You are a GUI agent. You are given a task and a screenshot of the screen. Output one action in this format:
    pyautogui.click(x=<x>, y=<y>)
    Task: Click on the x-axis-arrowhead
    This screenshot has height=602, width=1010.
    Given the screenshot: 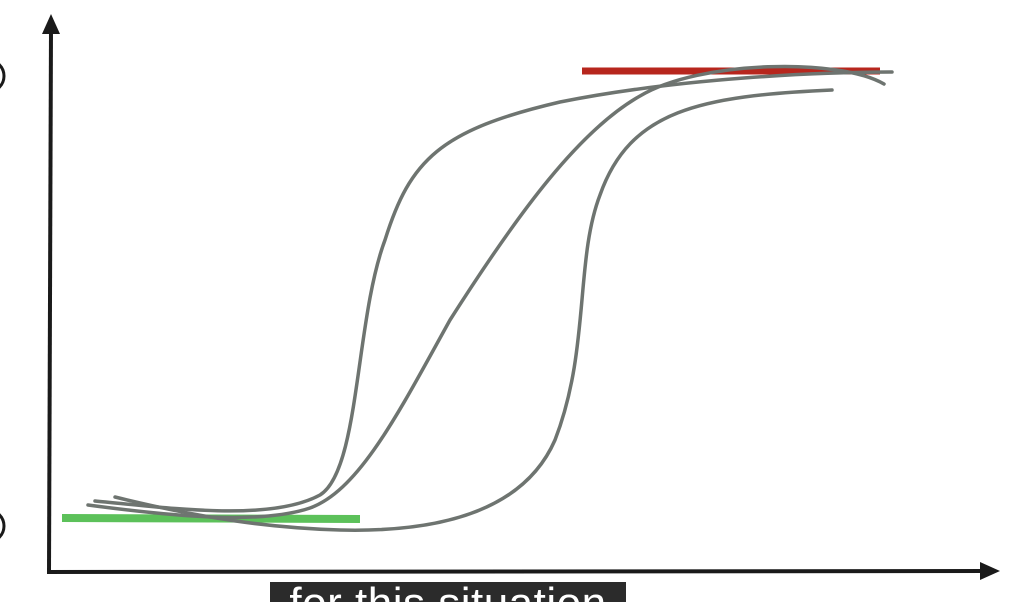 What is the action you would take?
    pyautogui.click(x=990, y=571)
    